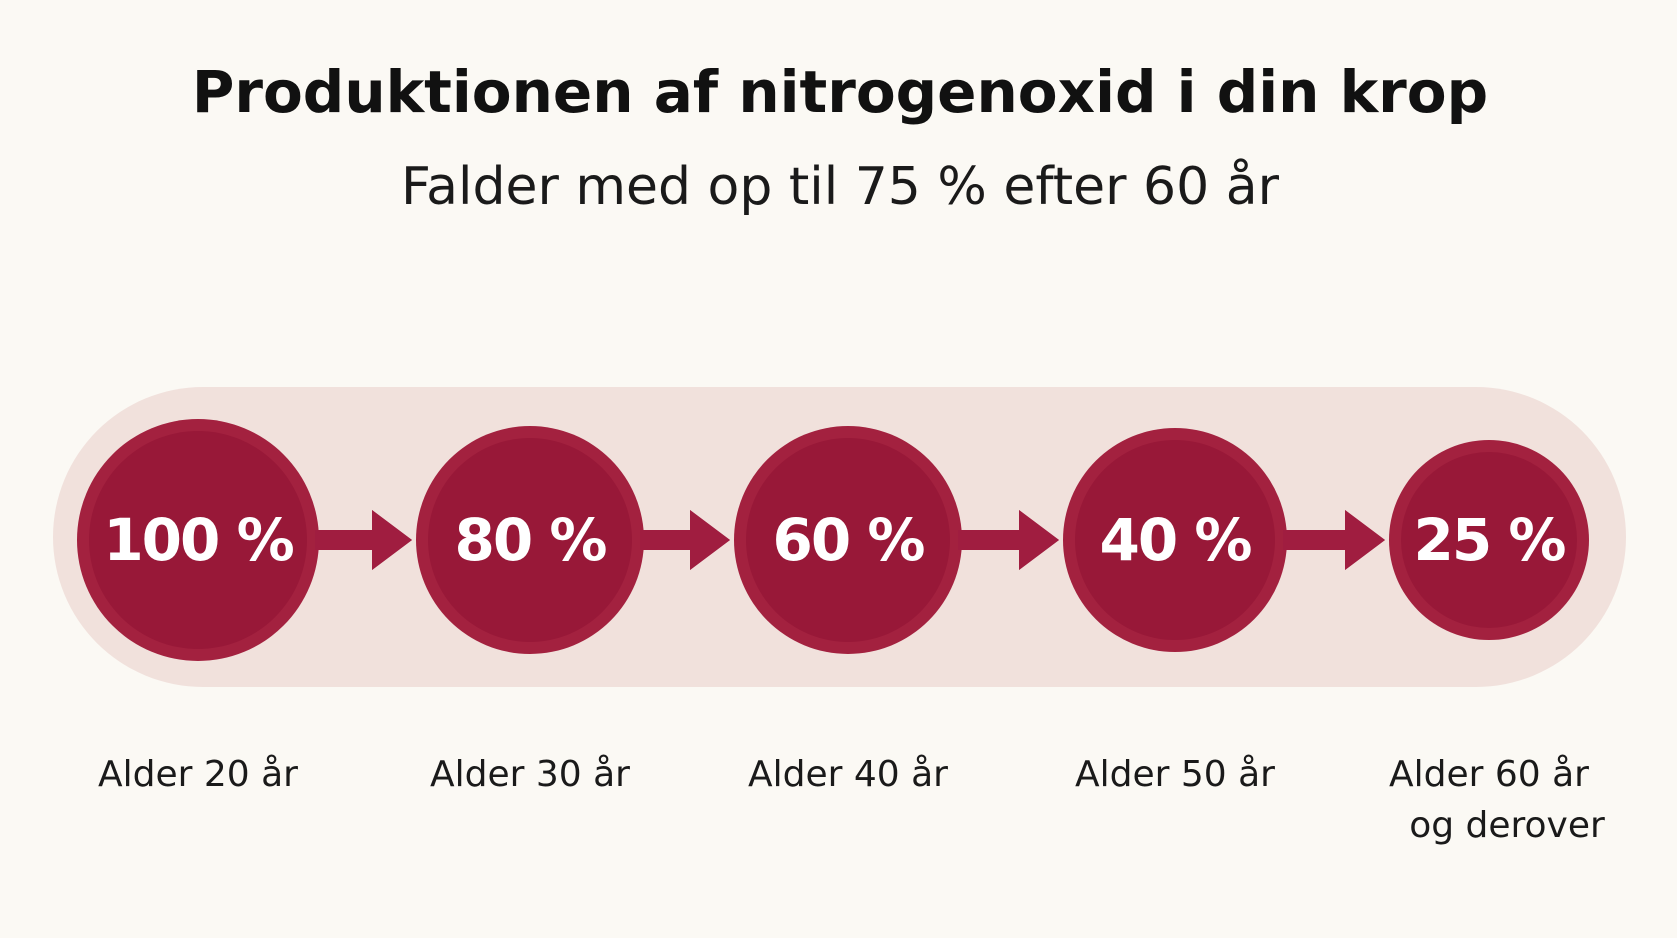 The height and width of the screenshot is (938, 1677). I want to click on step-percent: 40 %, so click(1175, 540).